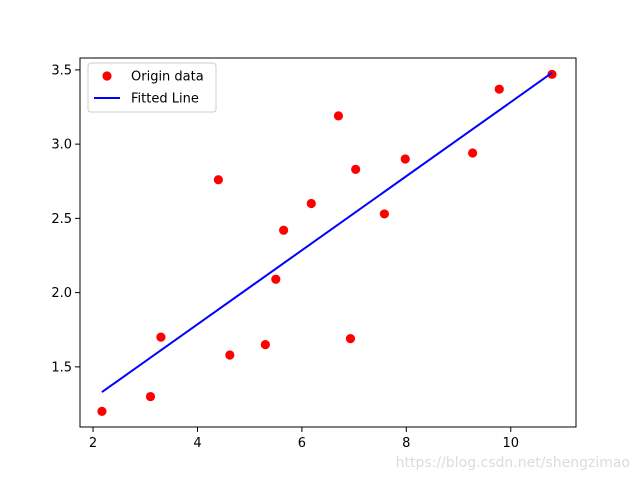 Image resolution: width=640 pixels, height=480 pixels. What do you see at coordinates (61, 70) in the screenshot?
I see `y-tick-label-5: 3.5` at bounding box center [61, 70].